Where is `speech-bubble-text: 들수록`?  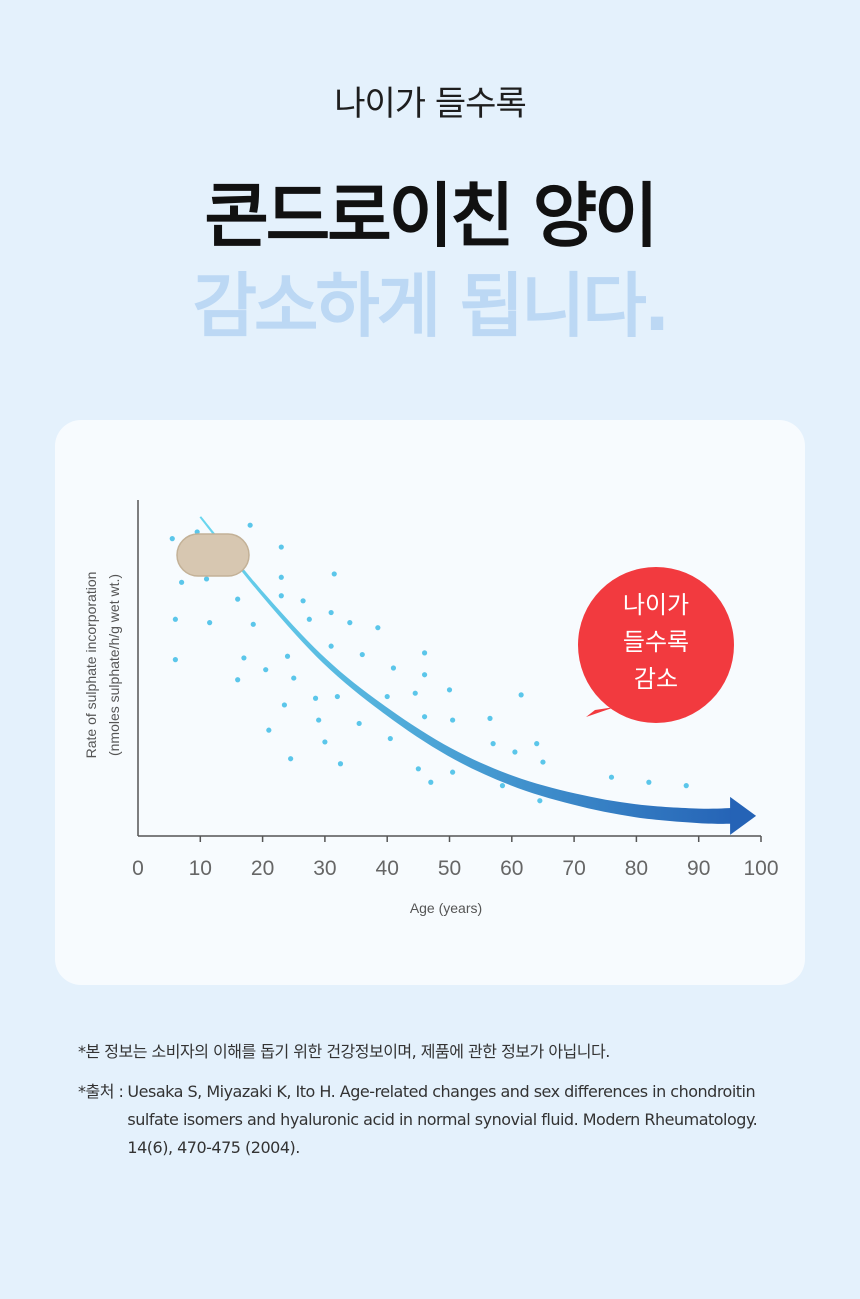
speech-bubble-text: 들수록 is located at coordinates (656, 642).